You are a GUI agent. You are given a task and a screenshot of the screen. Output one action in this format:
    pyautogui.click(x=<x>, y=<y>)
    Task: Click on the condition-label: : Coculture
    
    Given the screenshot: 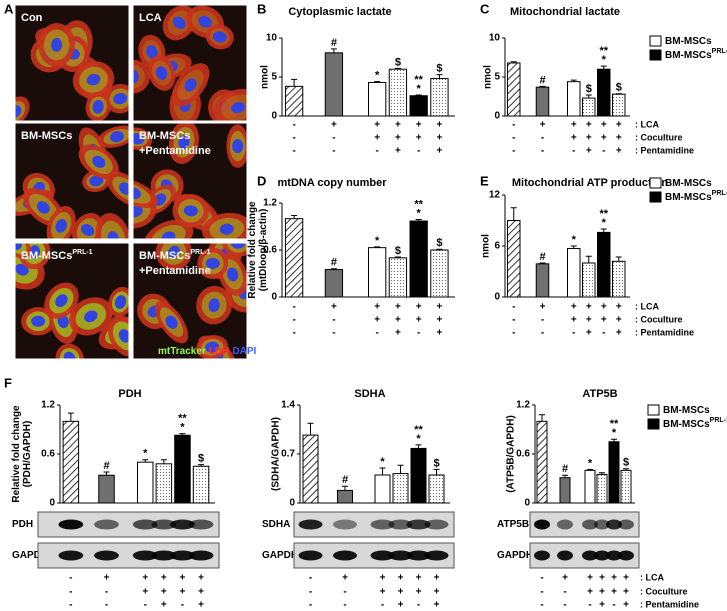 What is the action you would take?
    pyautogui.click(x=659, y=137)
    